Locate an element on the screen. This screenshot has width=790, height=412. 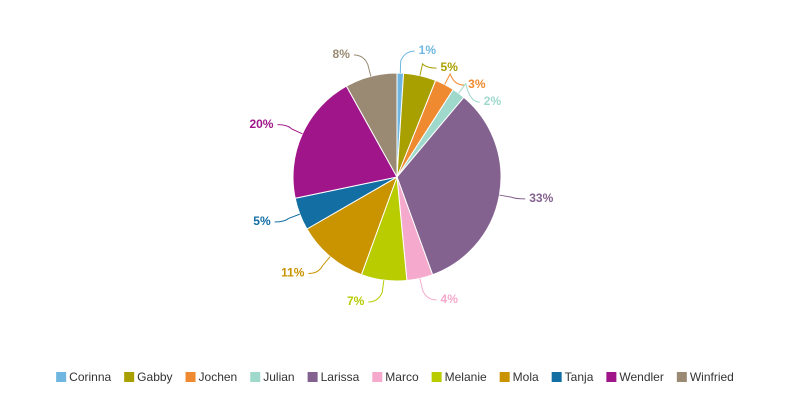
data-label: 33% is located at coordinates (541, 198).